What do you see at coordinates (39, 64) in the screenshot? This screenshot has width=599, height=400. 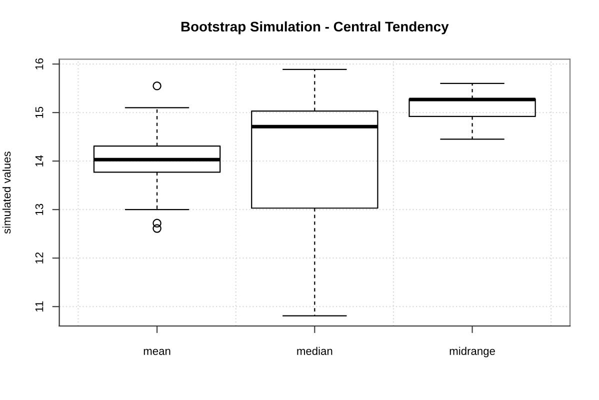 I see `y-tick-label: 16` at bounding box center [39, 64].